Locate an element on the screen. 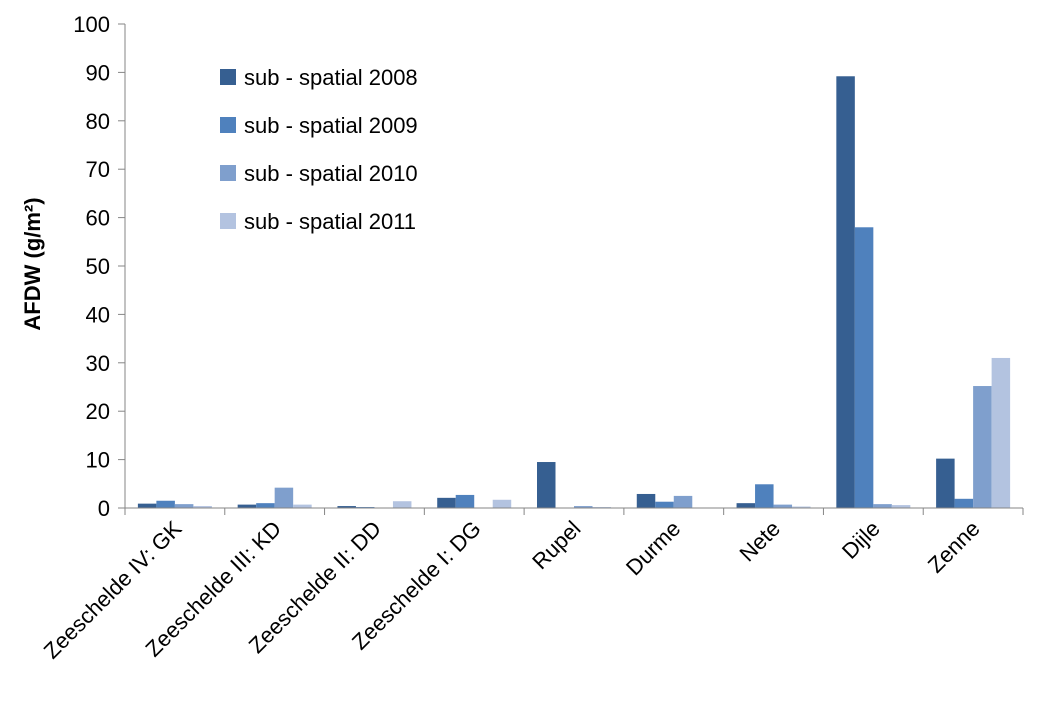 The width and height of the screenshot is (1038, 702). y-tick-label: 50 is located at coordinates (98, 266).